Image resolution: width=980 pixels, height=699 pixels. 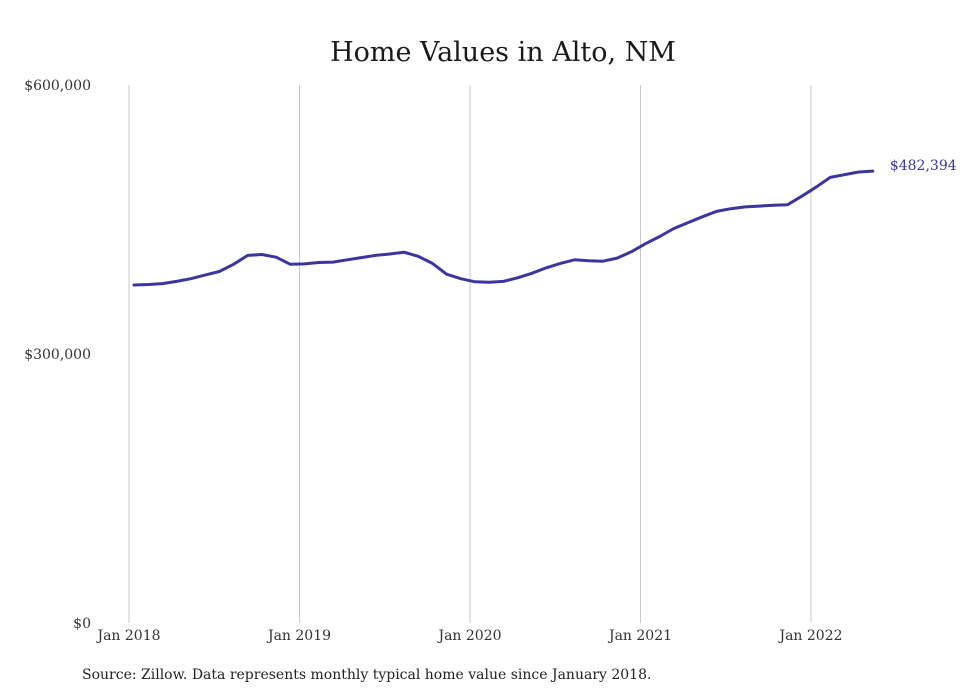 I want to click on y-axis-tick-labels: $0 $300,000 $600,000, so click(x=57, y=355).